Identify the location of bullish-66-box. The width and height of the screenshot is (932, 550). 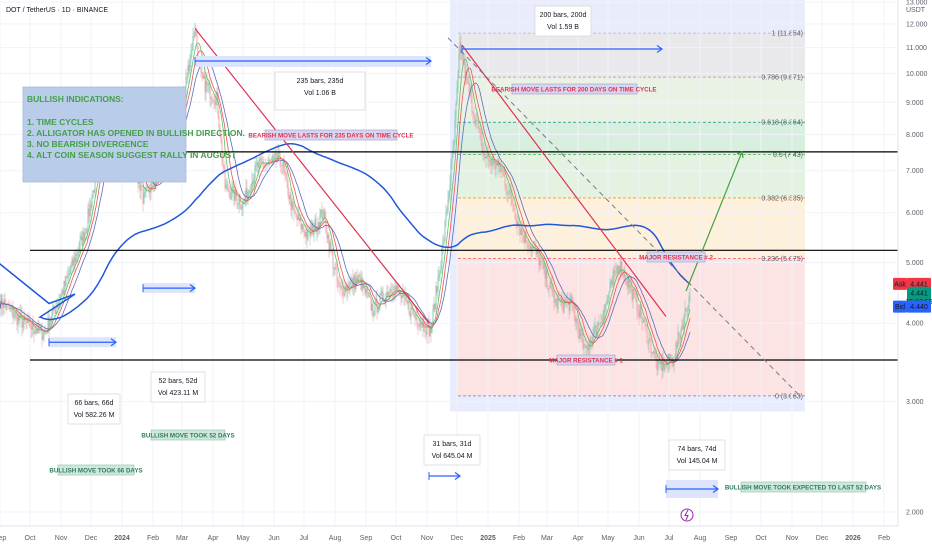
(96, 470).